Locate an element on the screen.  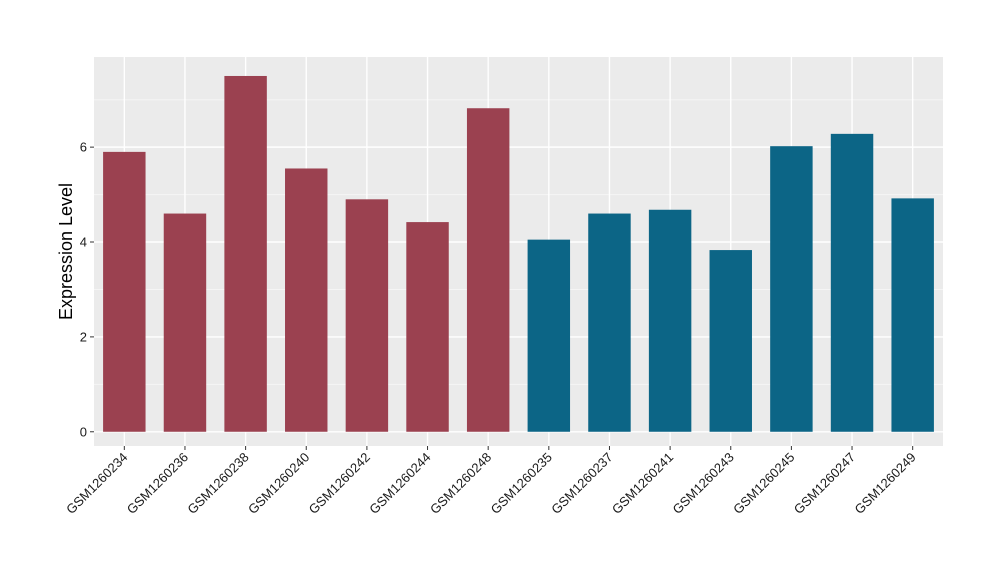
y-axis: 0 2 4 6 is located at coordinates (87, 289).